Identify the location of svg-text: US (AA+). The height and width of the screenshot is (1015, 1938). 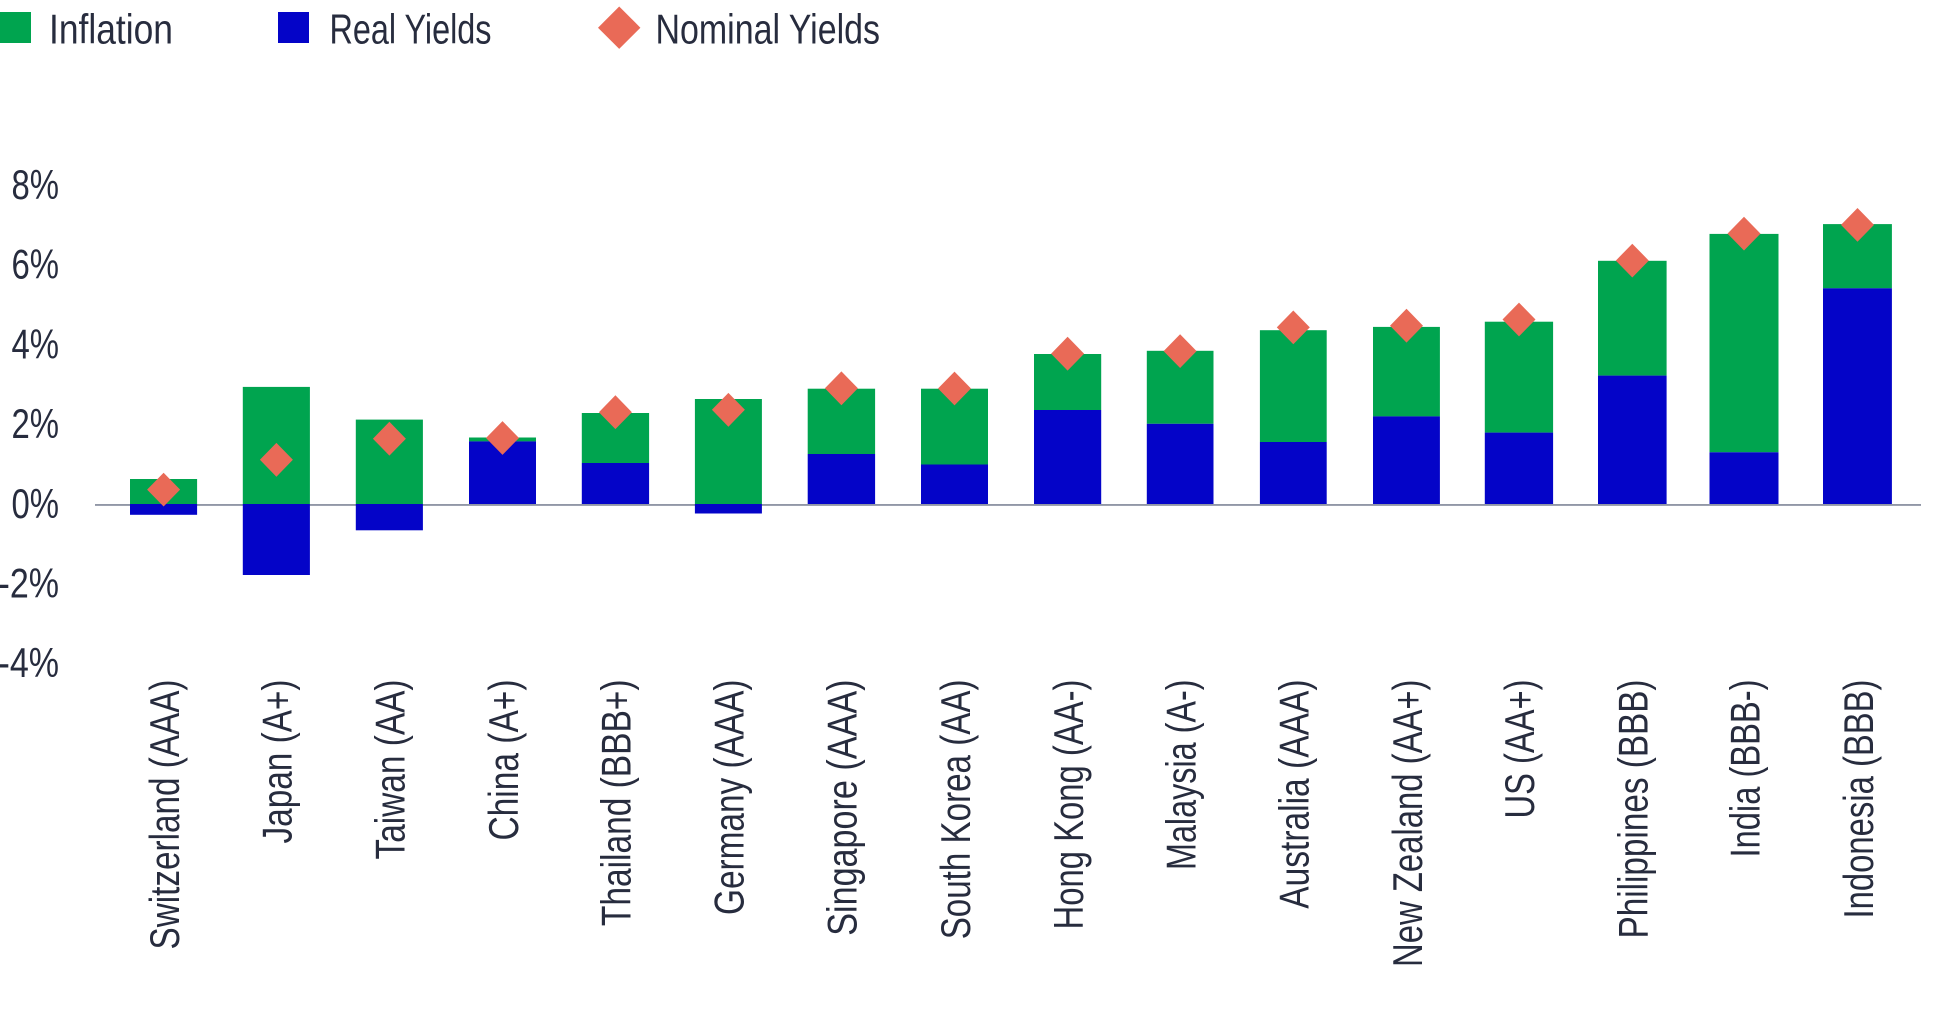
(1519, 749).